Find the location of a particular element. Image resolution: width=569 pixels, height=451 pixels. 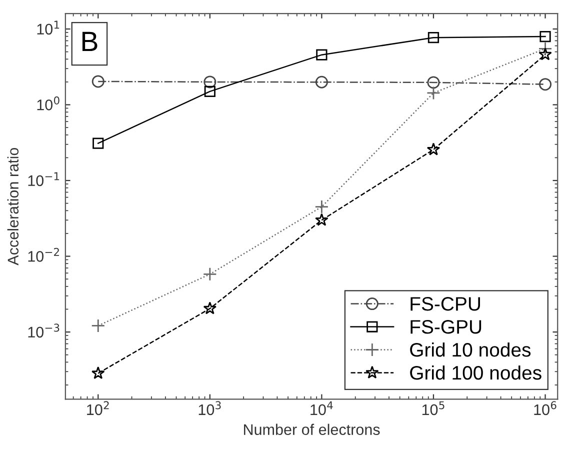

y-tick-label: 10$^{1}$ is located at coordinates (48, 27).